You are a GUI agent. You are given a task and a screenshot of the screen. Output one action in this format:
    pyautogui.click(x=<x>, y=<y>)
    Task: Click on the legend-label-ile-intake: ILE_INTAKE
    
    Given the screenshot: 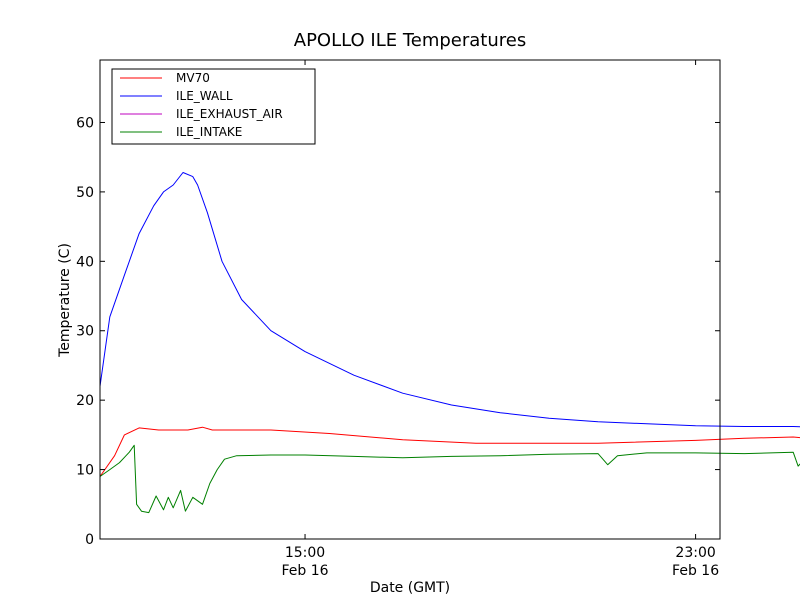 What is the action you would take?
    pyautogui.click(x=209, y=132)
    